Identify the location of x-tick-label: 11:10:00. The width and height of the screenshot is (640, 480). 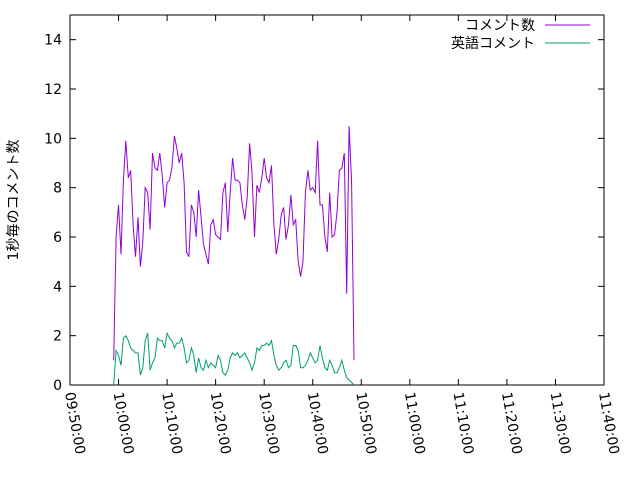
(462, 423).